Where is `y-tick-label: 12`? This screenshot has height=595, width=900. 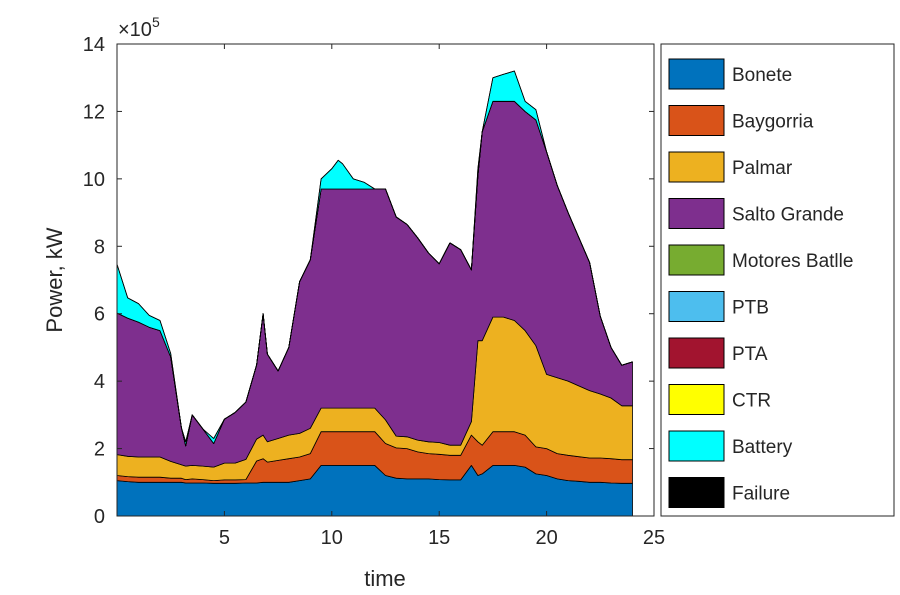
y-tick-label: 12 is located at coordinates (94, 112).